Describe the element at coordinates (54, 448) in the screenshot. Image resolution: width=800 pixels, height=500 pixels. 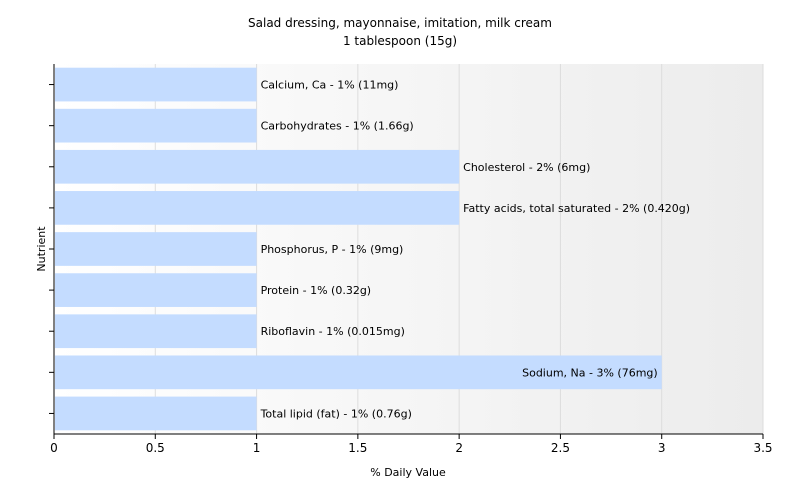
I see `x-tick-label: 0` at that location.